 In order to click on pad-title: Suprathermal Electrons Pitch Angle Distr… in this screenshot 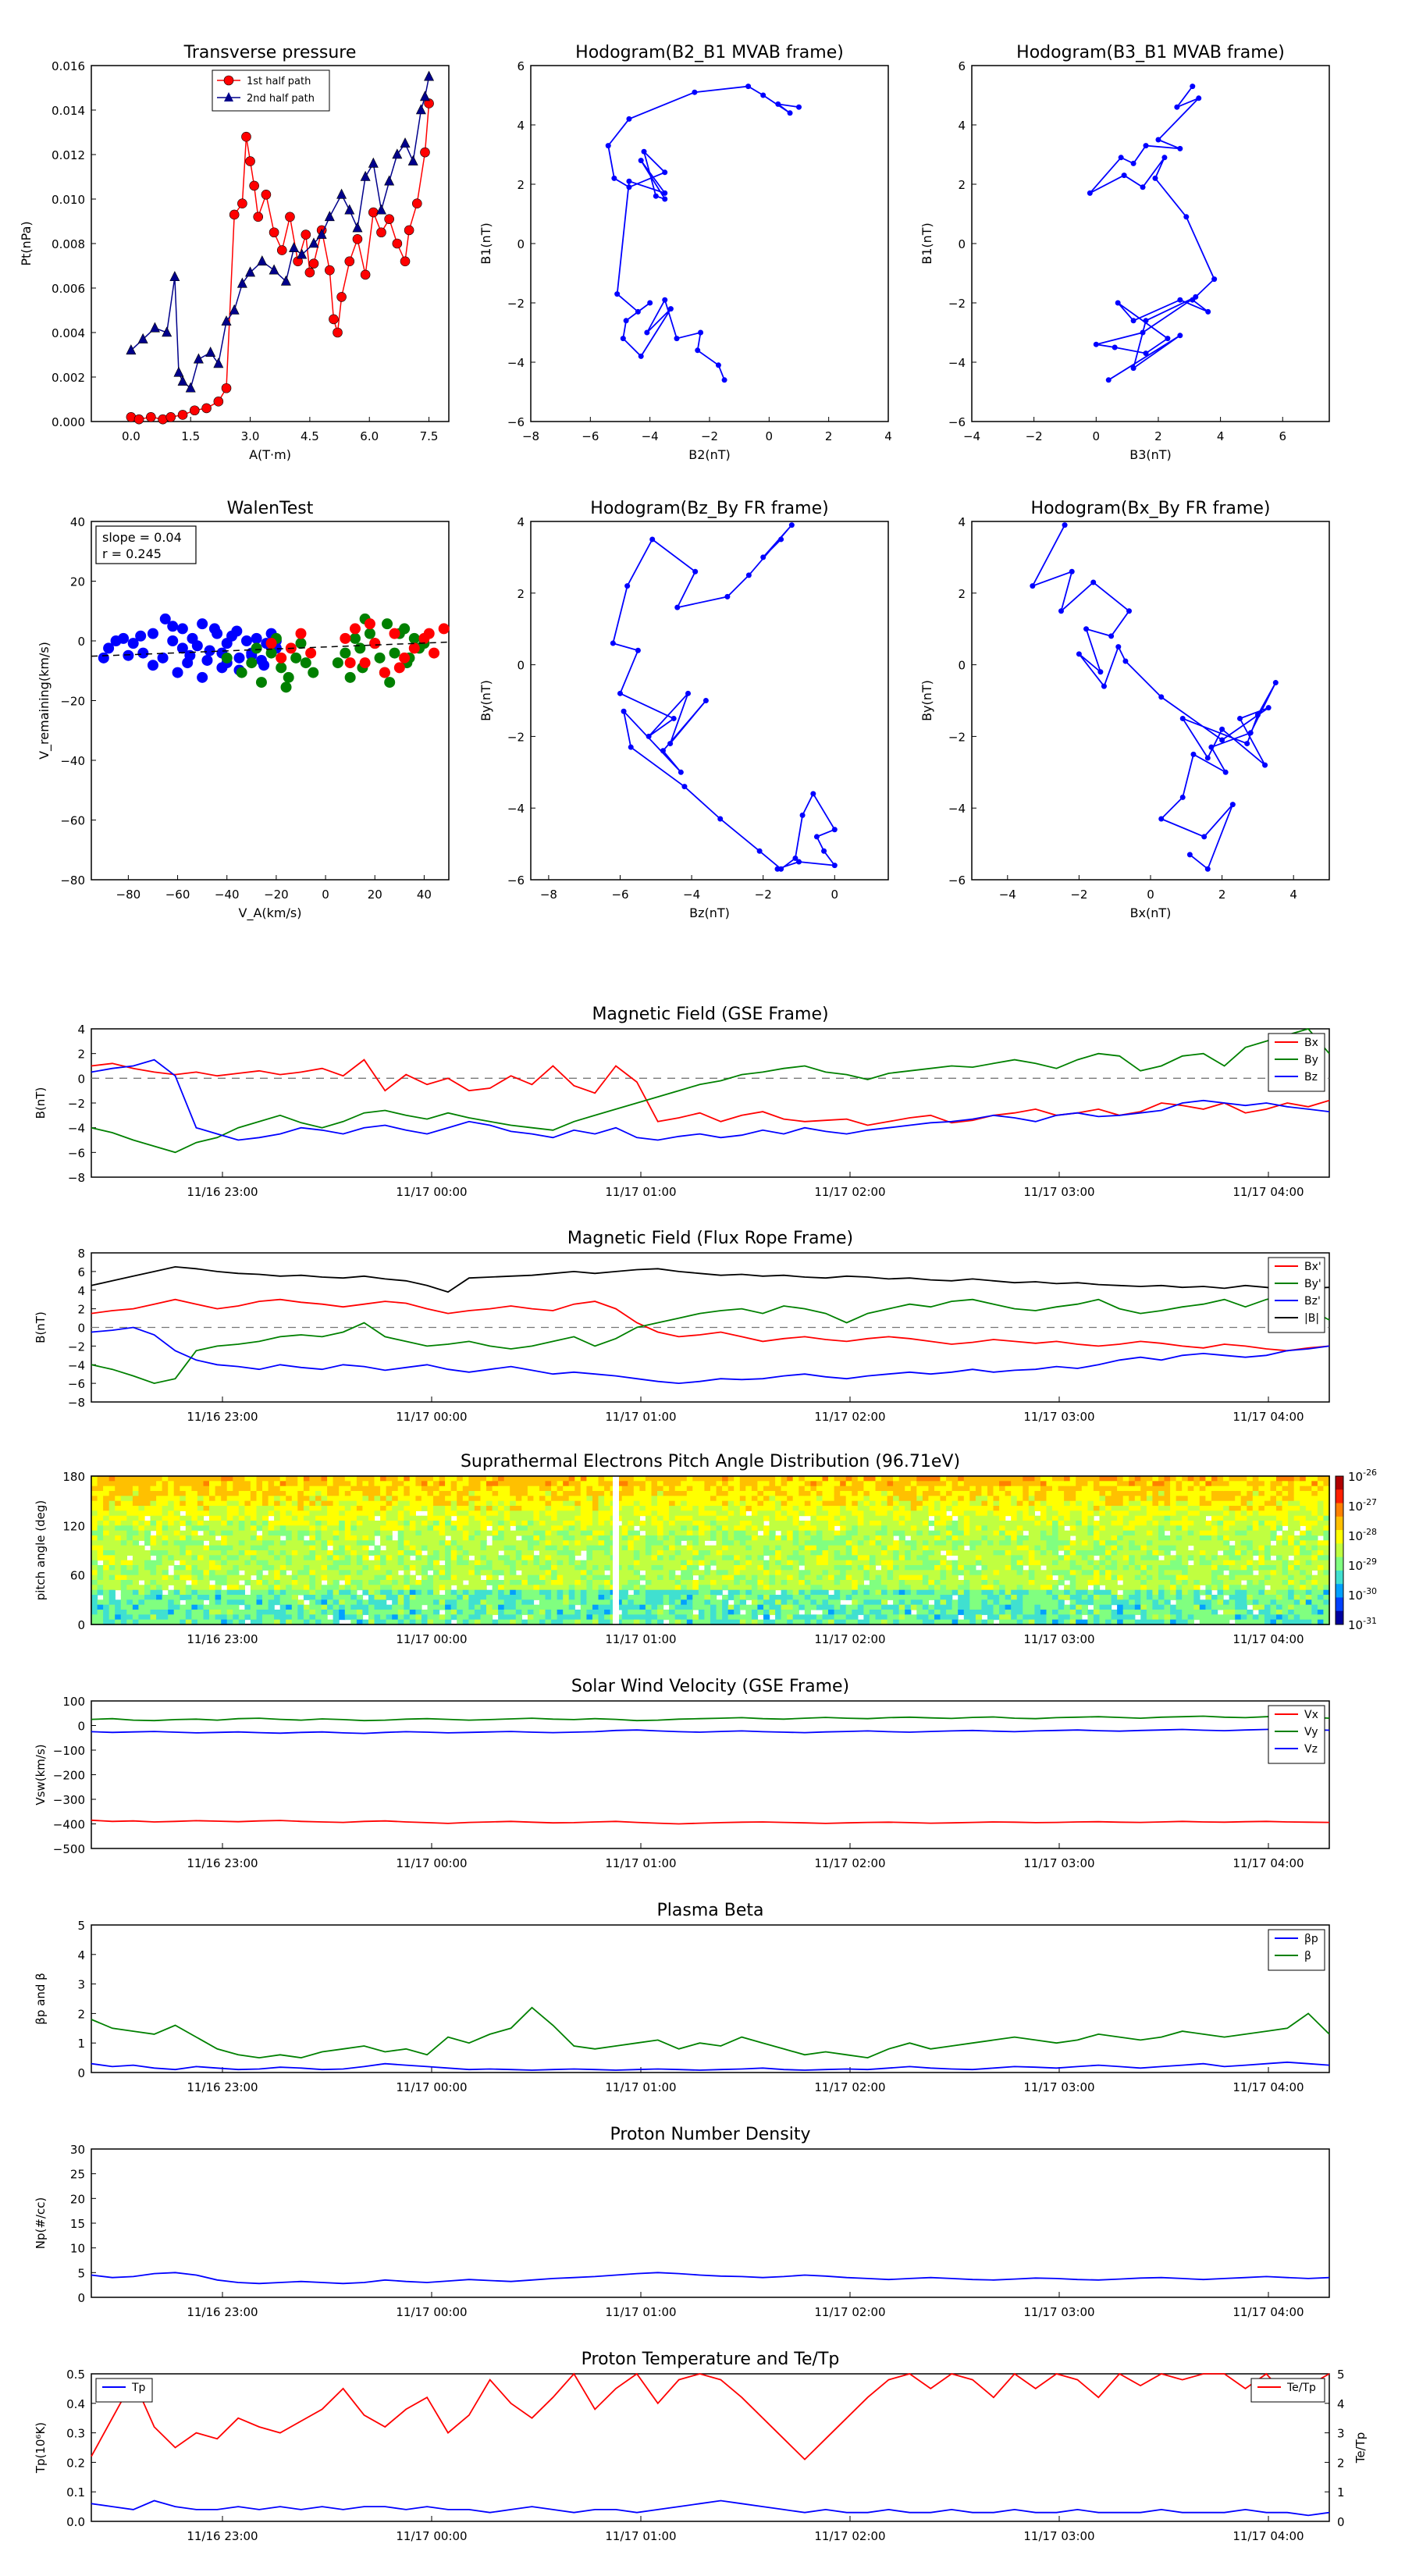, I will do `click(711, 1461)`.